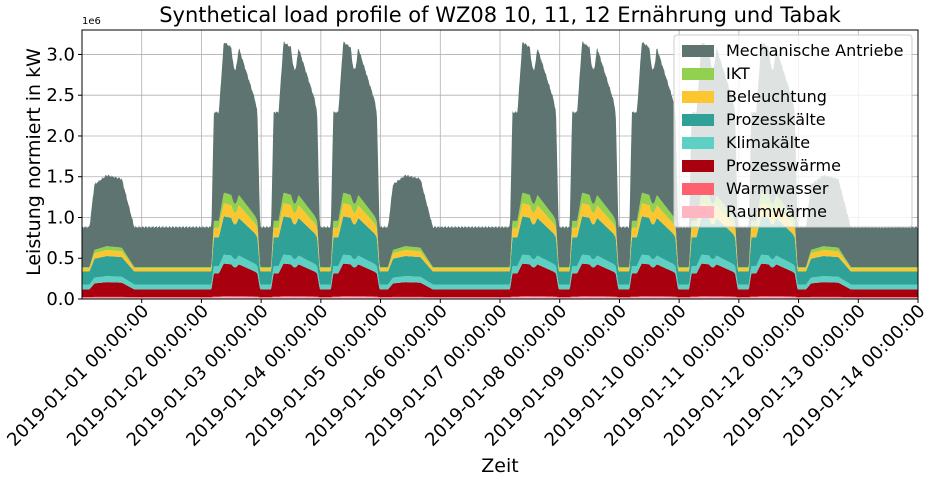 Image resolution: width=940 pixels, height=484 pixels. What do you see at coordinates (500, 280) in the screenshot?
I see `area-prozessw-rme` at bounding box center [500, 280].